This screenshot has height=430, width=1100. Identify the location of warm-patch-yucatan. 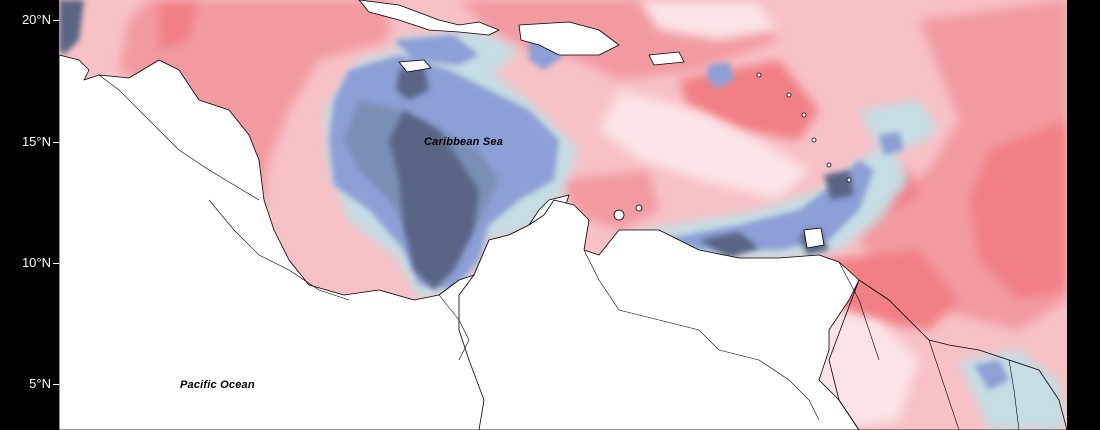
(179, 25).